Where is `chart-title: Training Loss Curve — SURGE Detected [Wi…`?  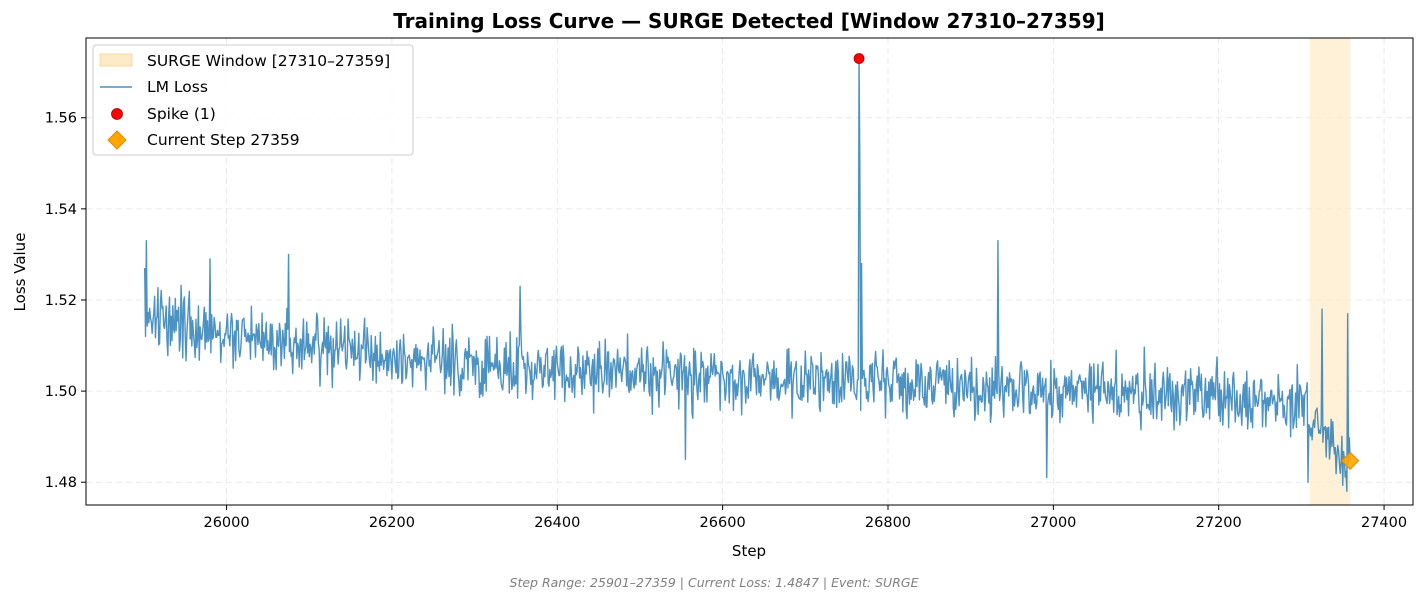
chart-title: Training Loss Curve — SURGE Detected [Wi… is located at coordinates (749, 21).